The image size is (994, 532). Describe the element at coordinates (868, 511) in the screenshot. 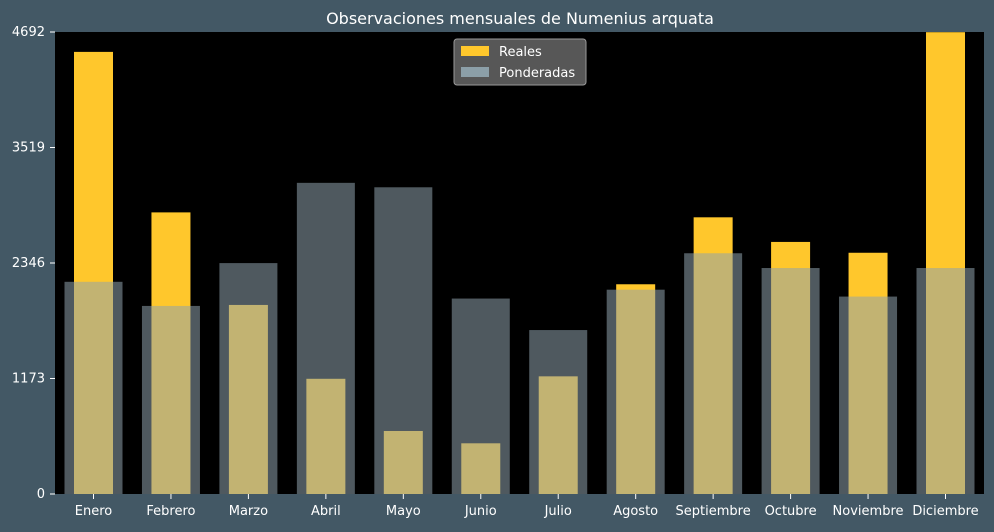

I see `x-tick-label: Noviembre` at that location.